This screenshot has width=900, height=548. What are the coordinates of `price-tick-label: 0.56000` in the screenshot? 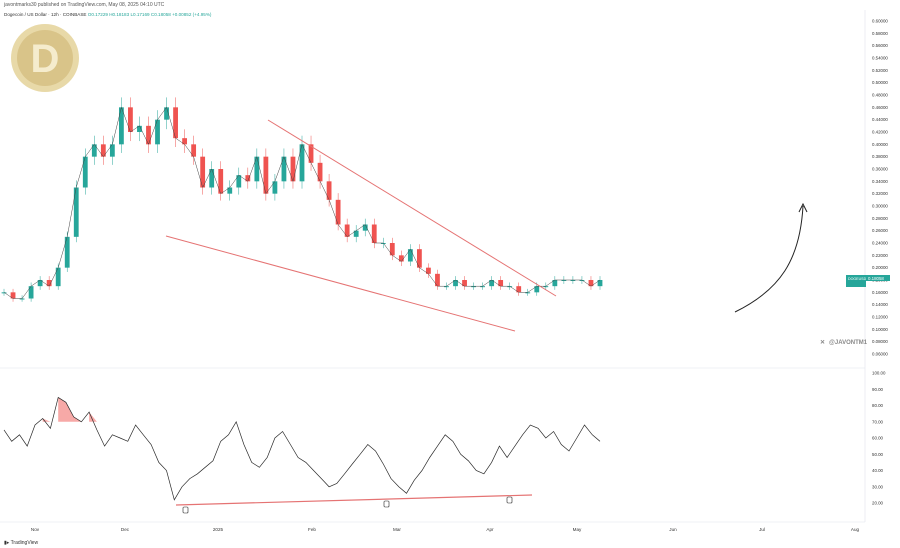 It's located at (880, 45).